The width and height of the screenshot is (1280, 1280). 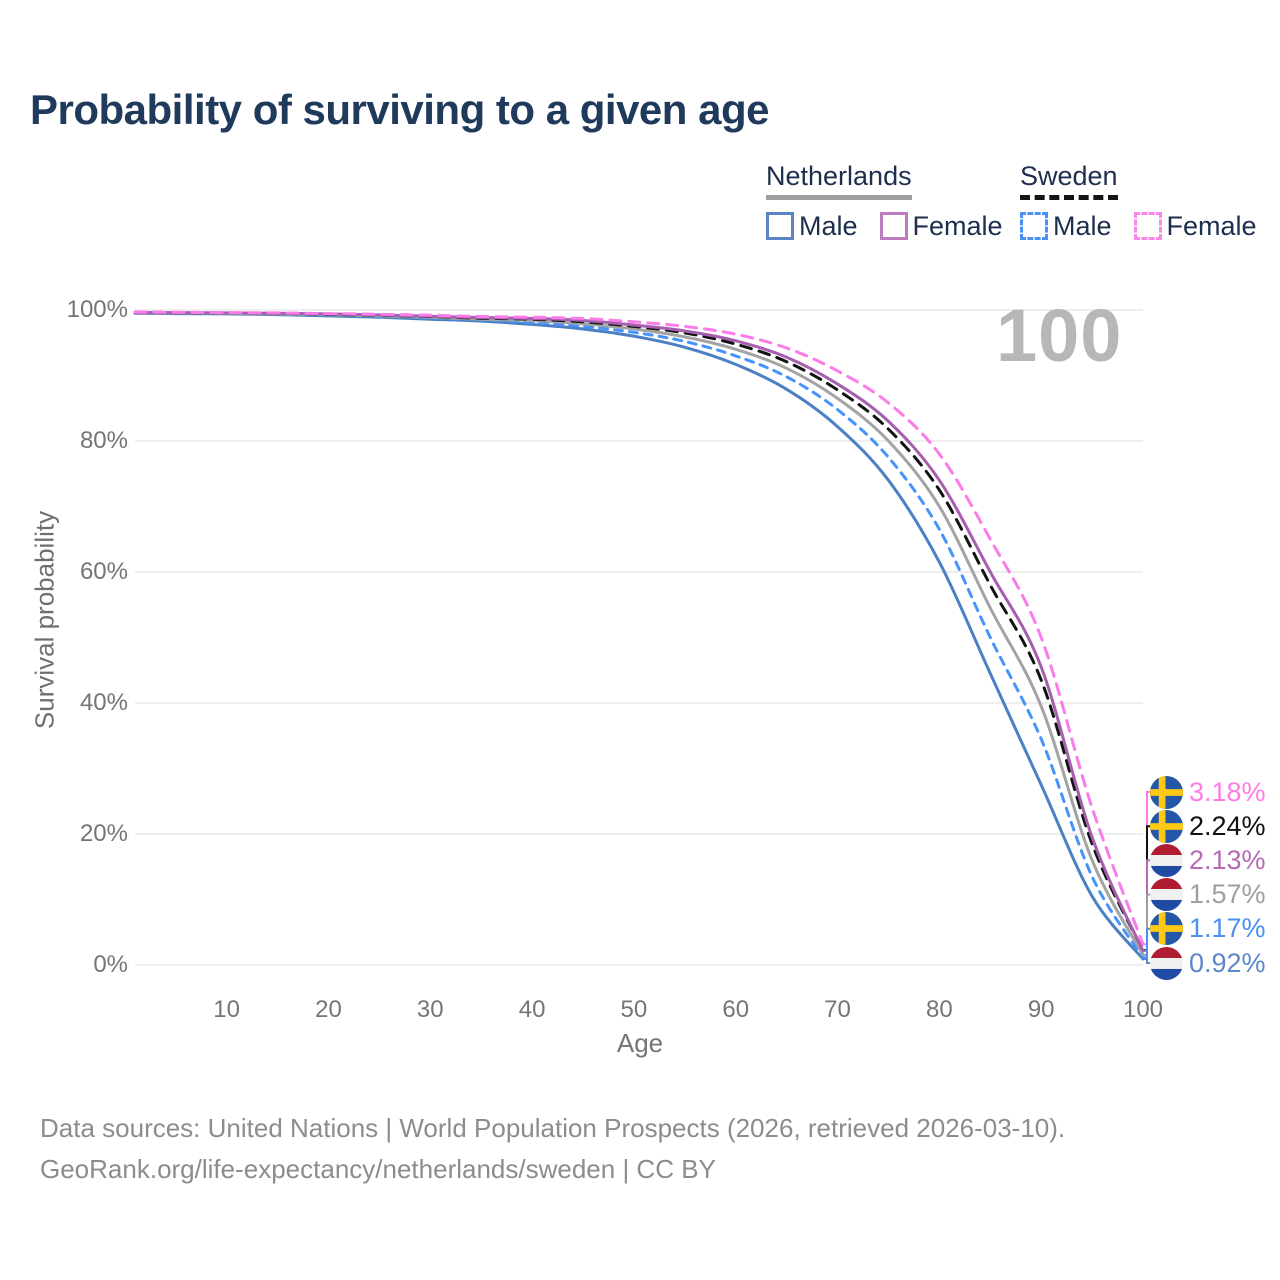 I want to click on end-label-netherlands-female: 2.13%, so click(x=1208, y=860).